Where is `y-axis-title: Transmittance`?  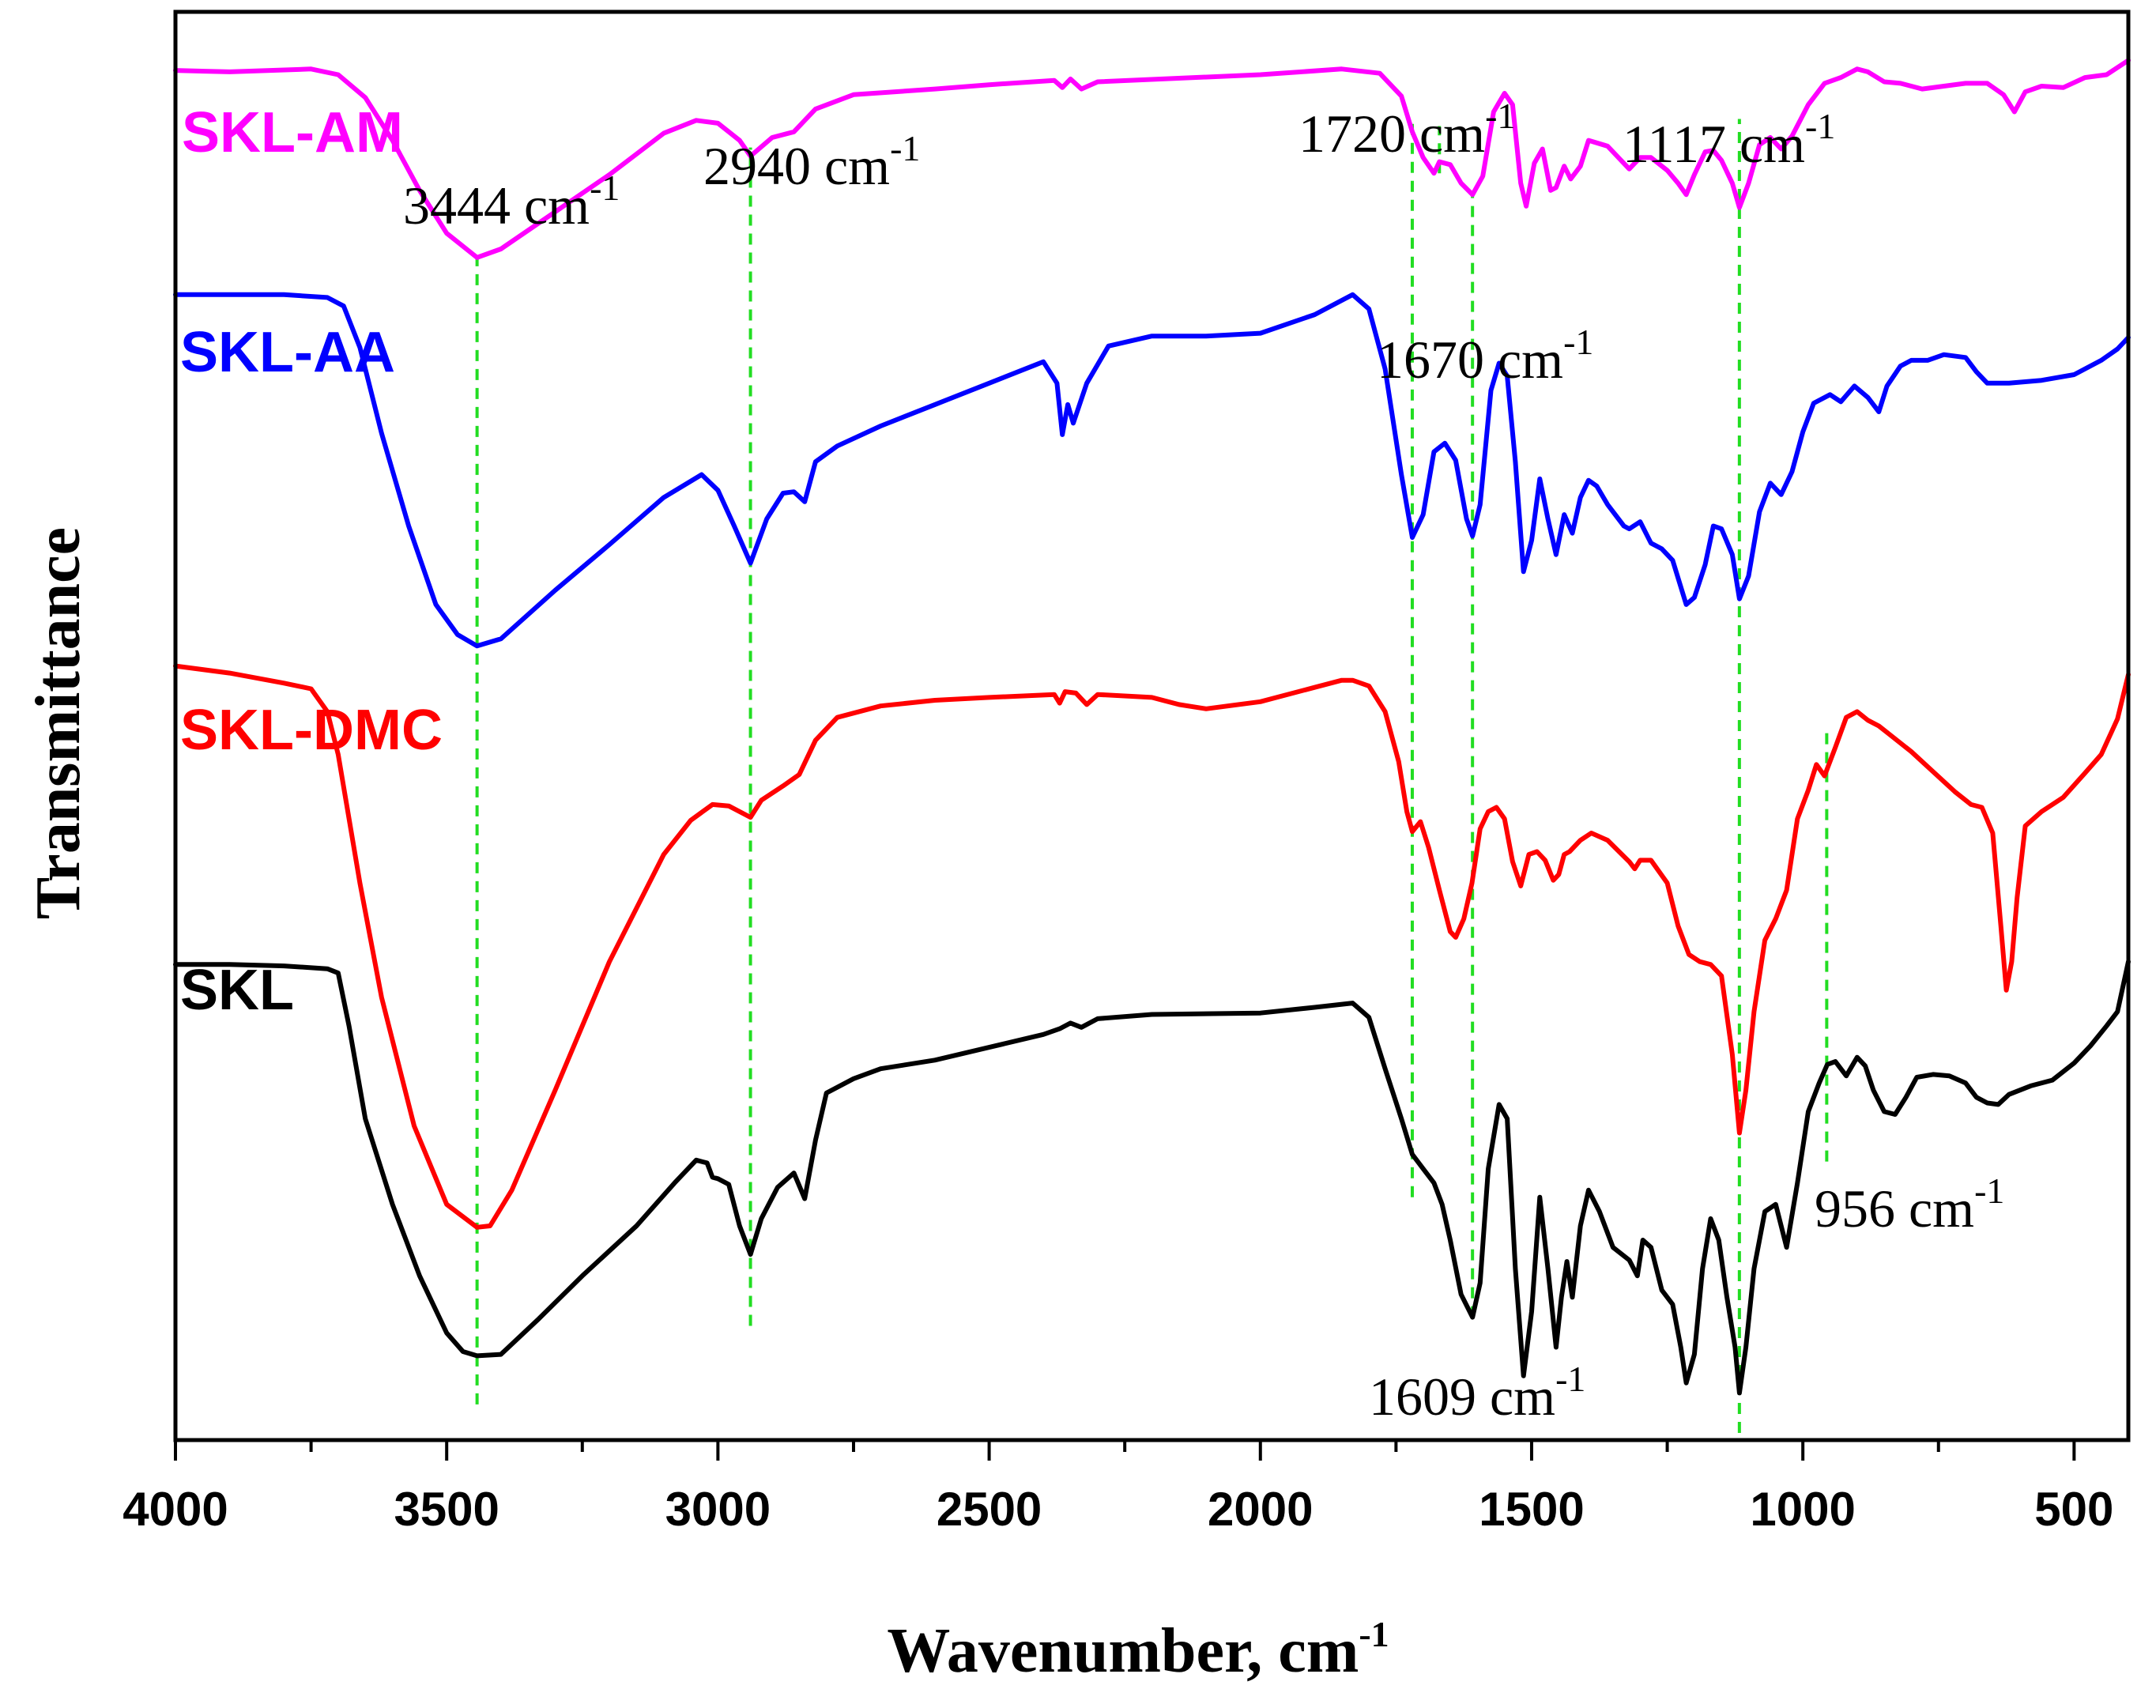
y-axis-title: Transmittance is located at coordinates (59, 723).